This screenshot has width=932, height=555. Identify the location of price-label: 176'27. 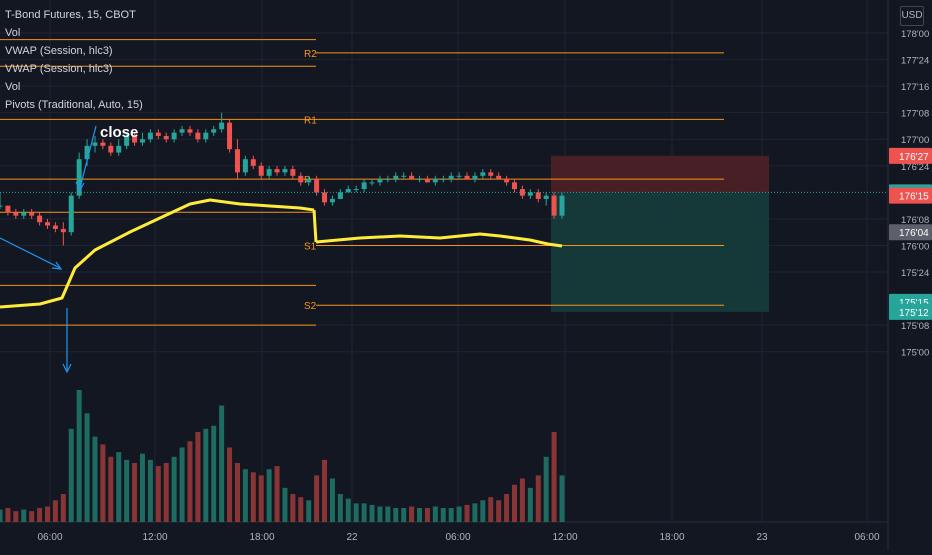
(914, 157).